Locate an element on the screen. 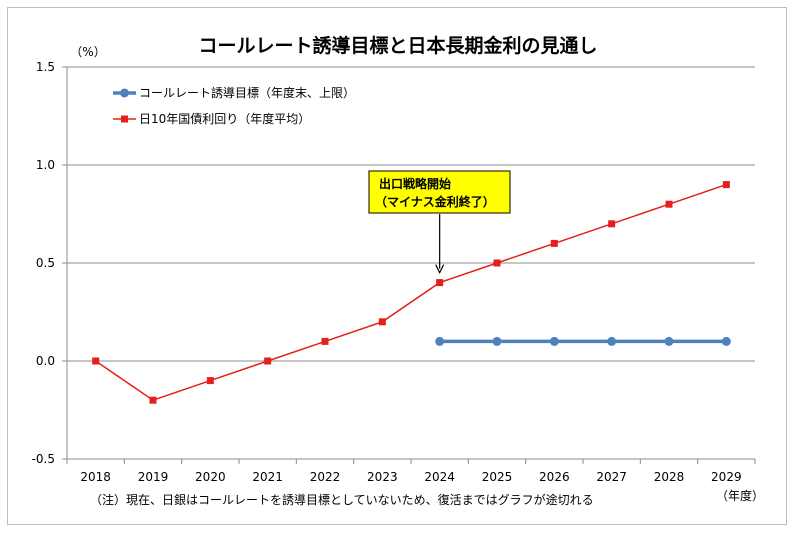  y-tick-label: -0.5 is located at coordinates (43, 459).